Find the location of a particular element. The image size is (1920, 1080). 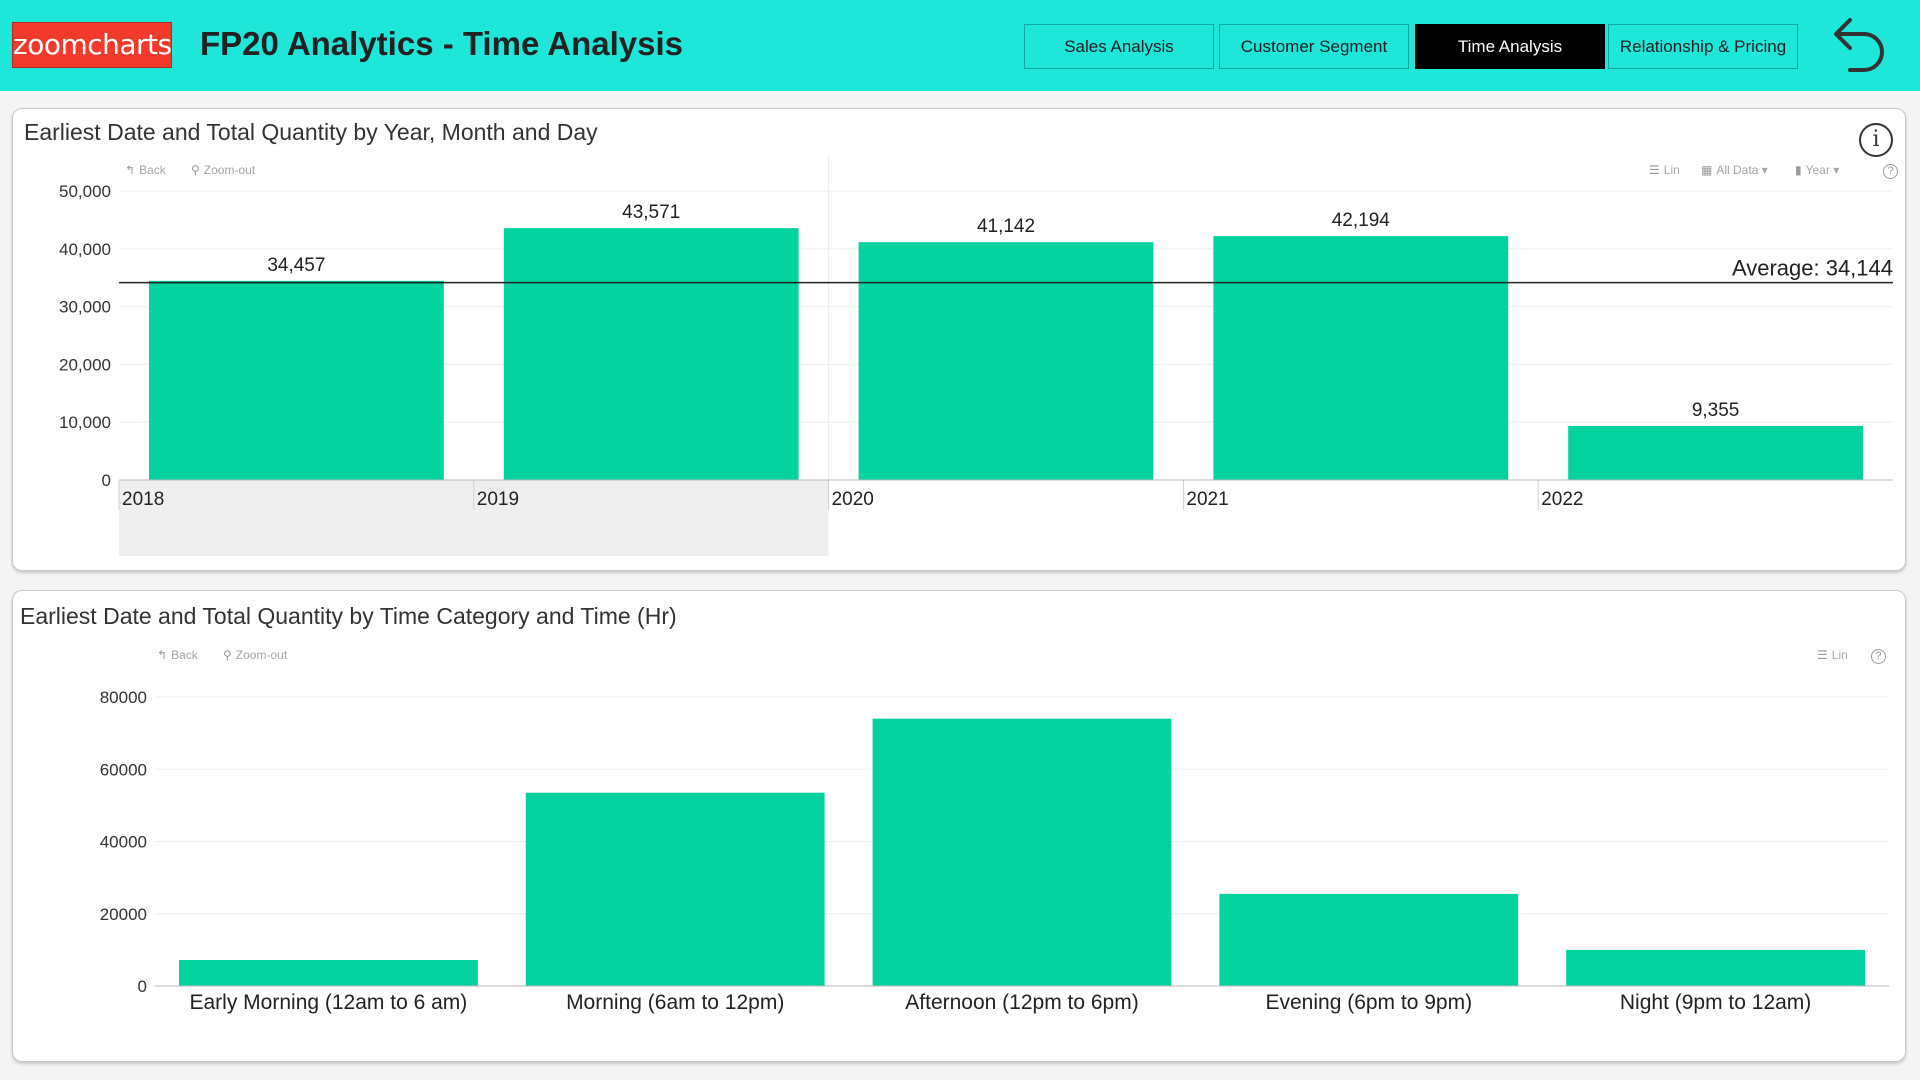

y-tick-label: 20000 is located at coordinates (123, 914).